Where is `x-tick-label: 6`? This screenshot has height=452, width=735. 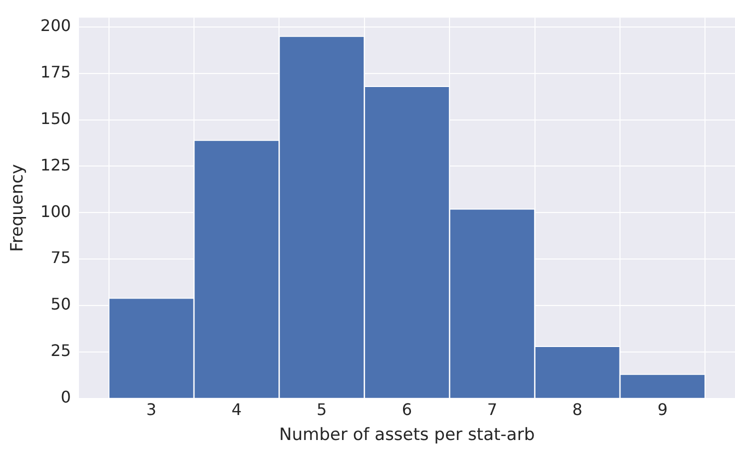
x-tick-label: 6 is located at coordinates (407, 410).